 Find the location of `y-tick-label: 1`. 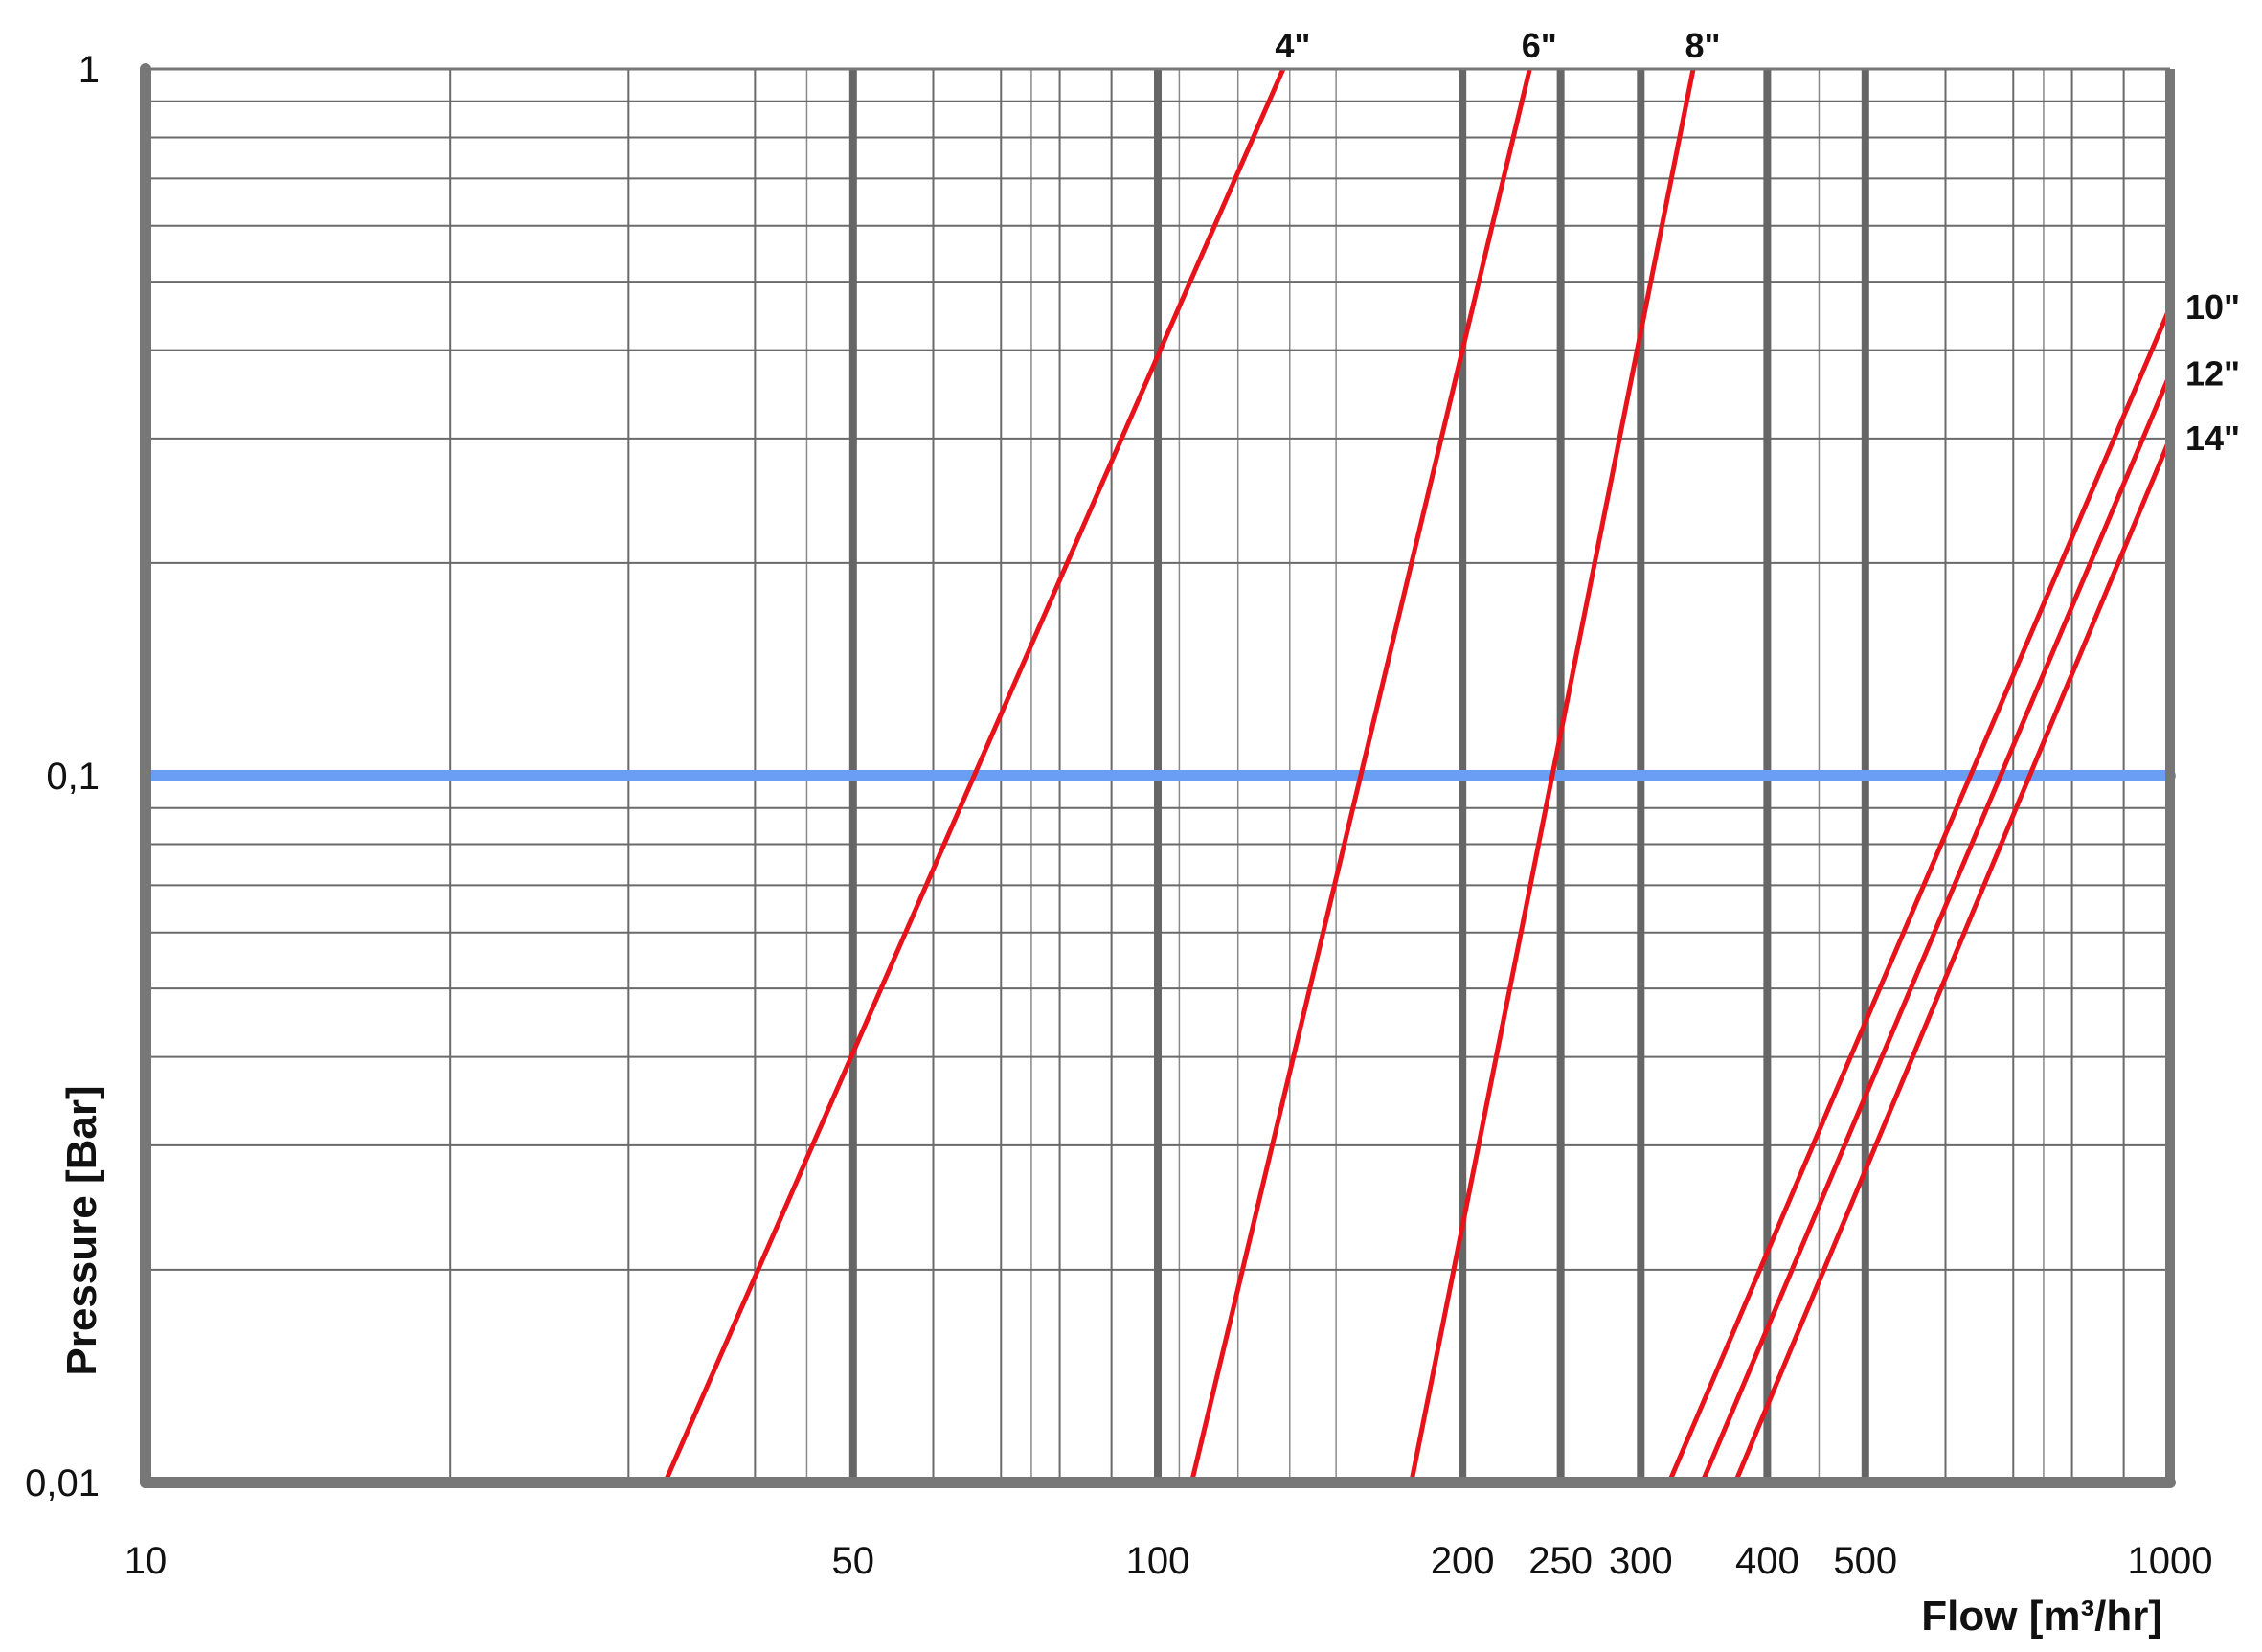

y-tick-label: 1 is located at coordinates (89, 70).